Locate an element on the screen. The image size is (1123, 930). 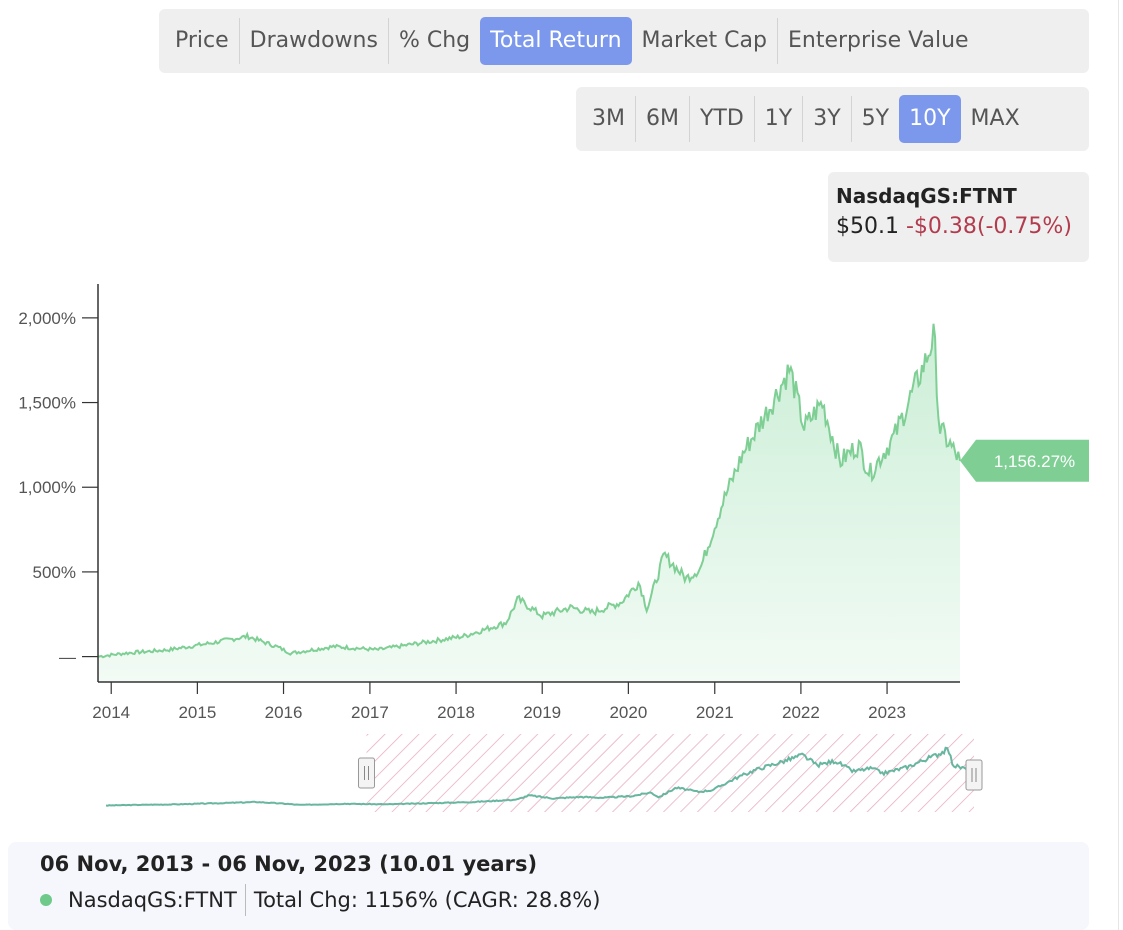
range-max: MAX is located at coordinates (995, 118).